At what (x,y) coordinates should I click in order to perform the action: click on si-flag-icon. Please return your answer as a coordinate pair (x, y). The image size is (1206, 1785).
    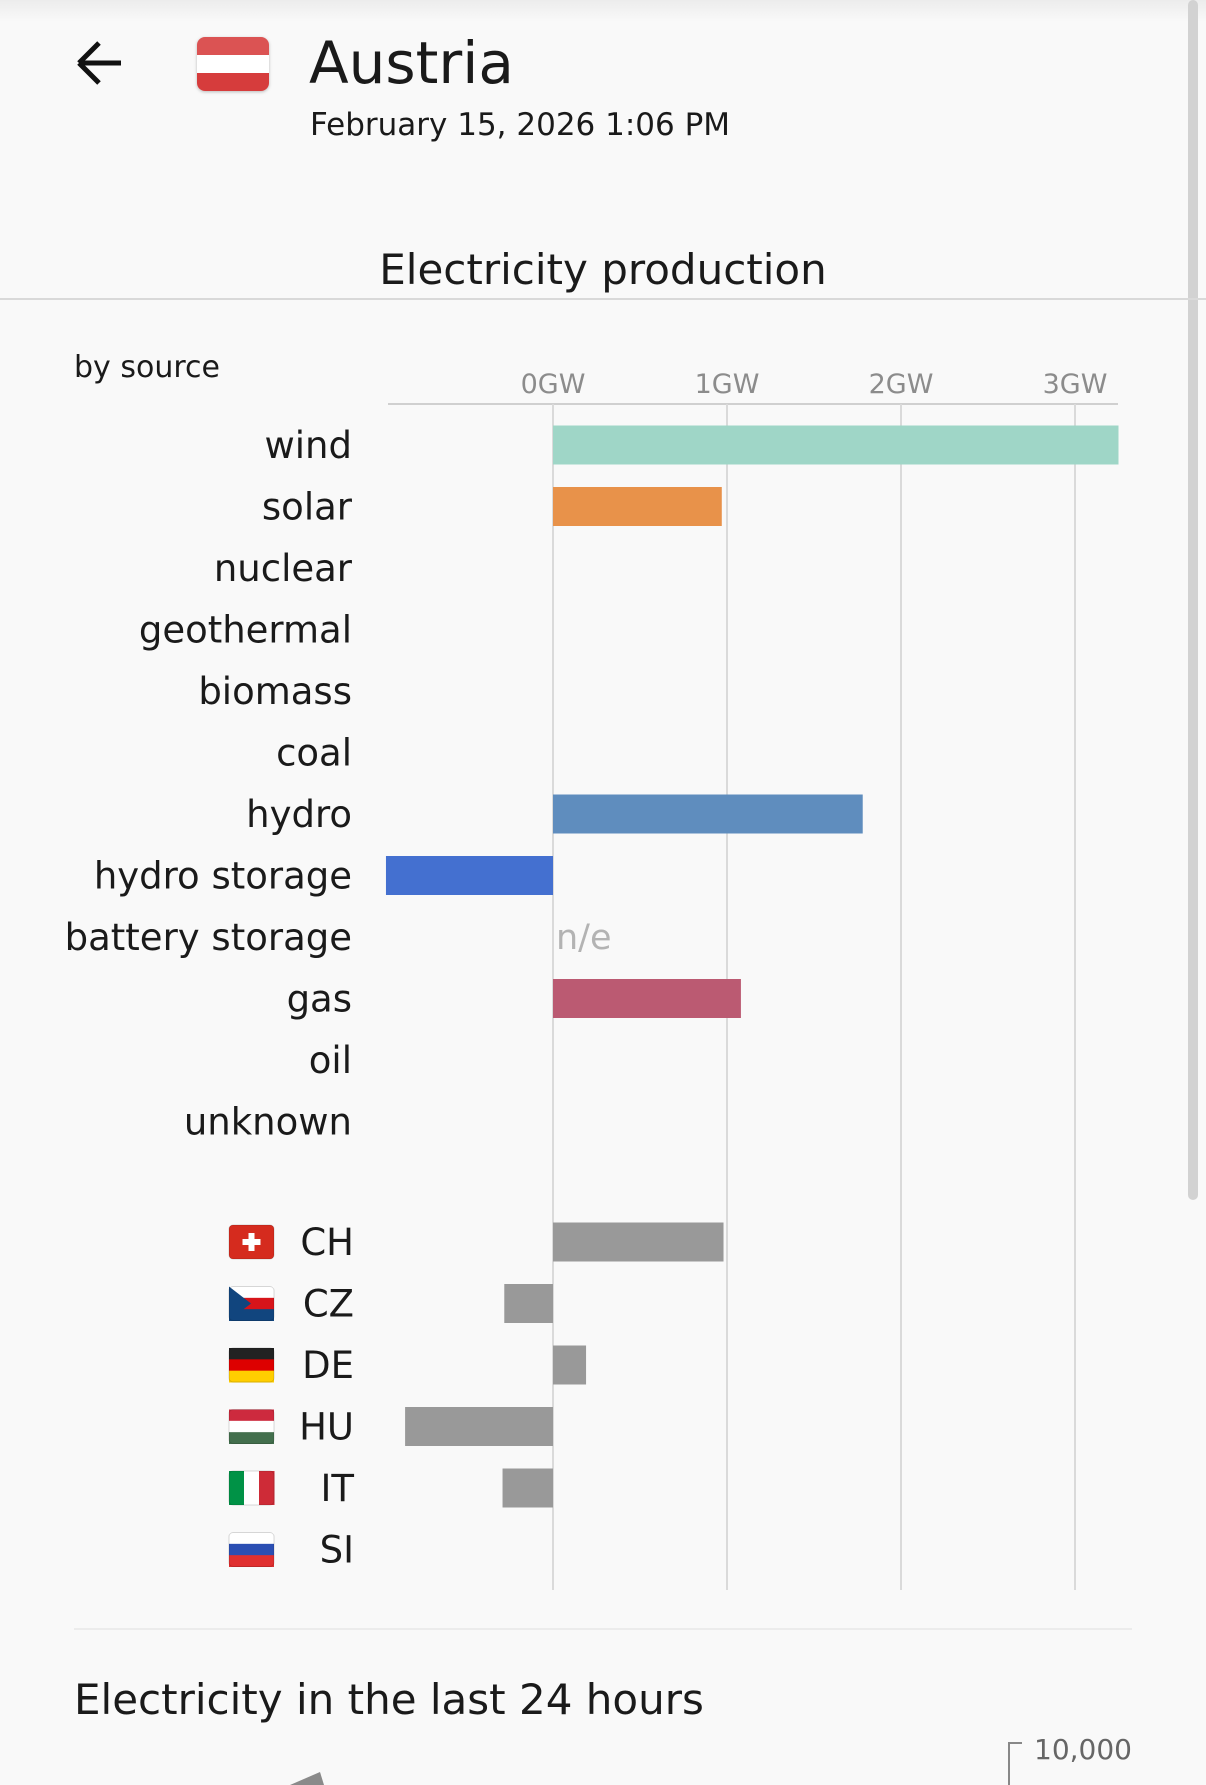
    Looking at the image, I should click on (251, 1549).